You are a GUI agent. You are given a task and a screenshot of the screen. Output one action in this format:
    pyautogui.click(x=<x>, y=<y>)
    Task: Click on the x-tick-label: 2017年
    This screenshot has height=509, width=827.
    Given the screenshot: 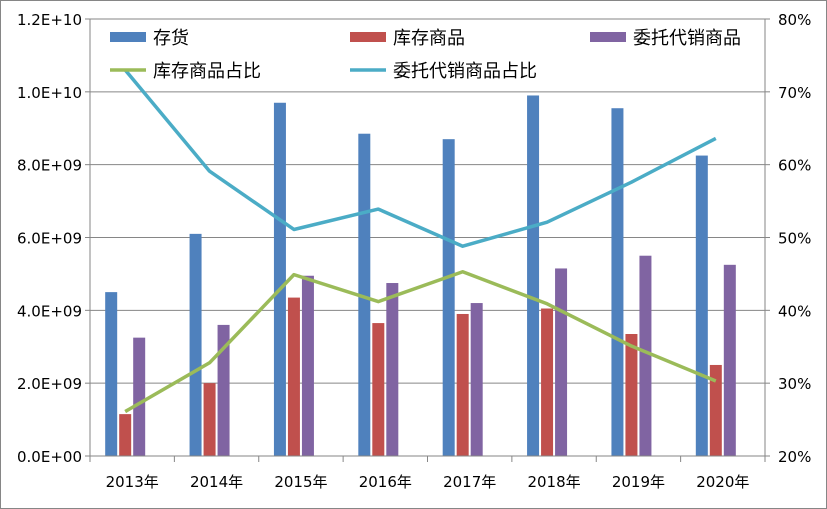 What is the action you would take?
    pyautogui.click(x=469, y=482)
    